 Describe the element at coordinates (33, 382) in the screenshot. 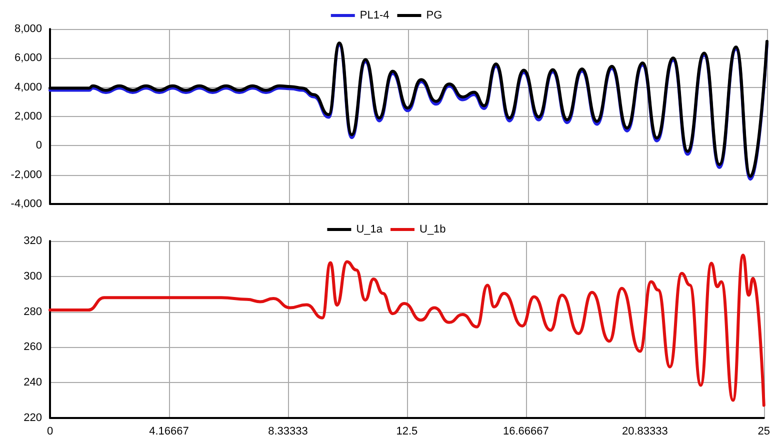

I see `y-tick-label: 240` at that location.